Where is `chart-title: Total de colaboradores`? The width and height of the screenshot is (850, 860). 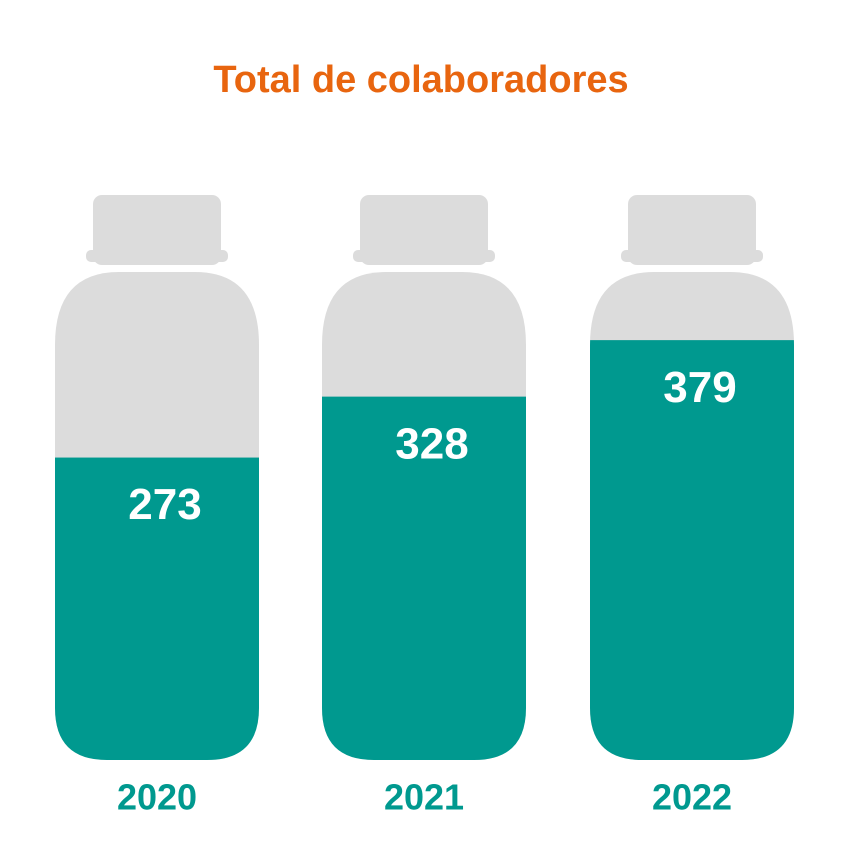 chart-title: Total de colaboradores is located at coordinates (420, 80).